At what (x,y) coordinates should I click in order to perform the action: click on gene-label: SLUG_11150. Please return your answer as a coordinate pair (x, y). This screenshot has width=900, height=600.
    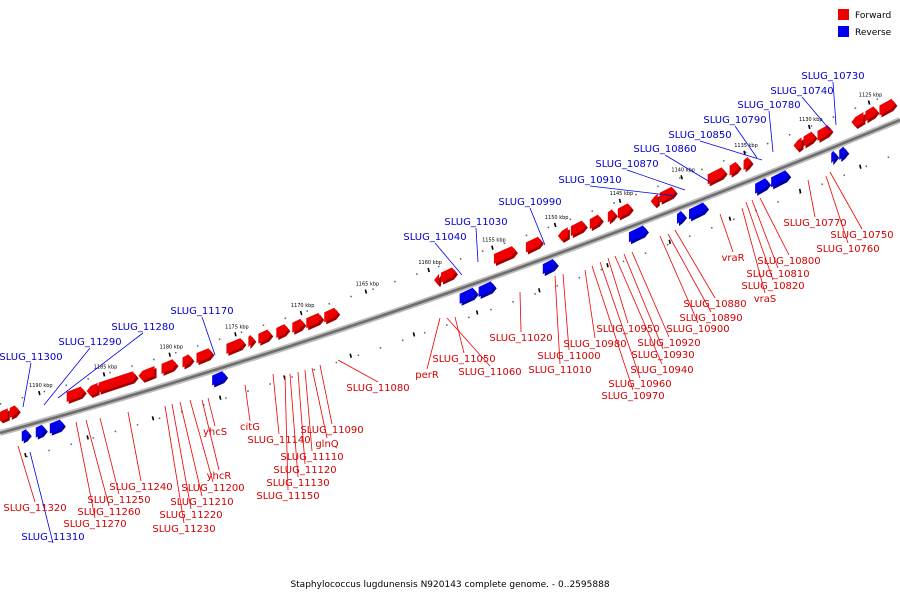
    Looking at the image, I should click on (287, 496).